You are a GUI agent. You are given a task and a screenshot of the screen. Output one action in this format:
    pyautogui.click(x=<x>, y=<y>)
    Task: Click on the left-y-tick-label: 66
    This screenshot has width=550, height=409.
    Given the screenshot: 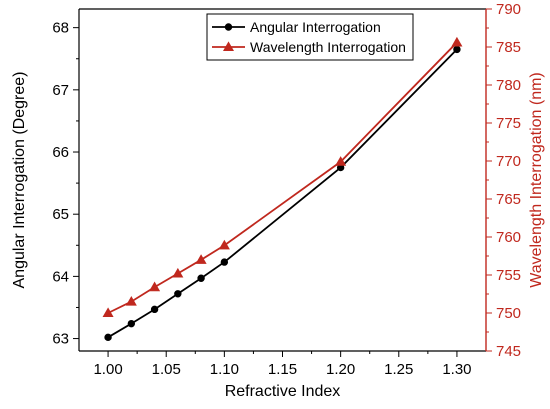 What is the action you would take?
    pyautogui.click(x=60, y=152)
    